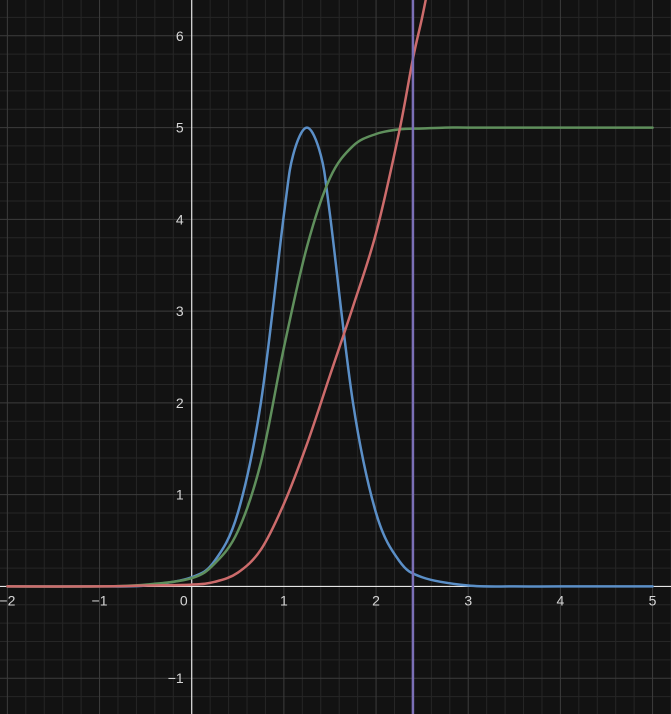  I want to click on x-tick-label: 1, so click(284, 600).